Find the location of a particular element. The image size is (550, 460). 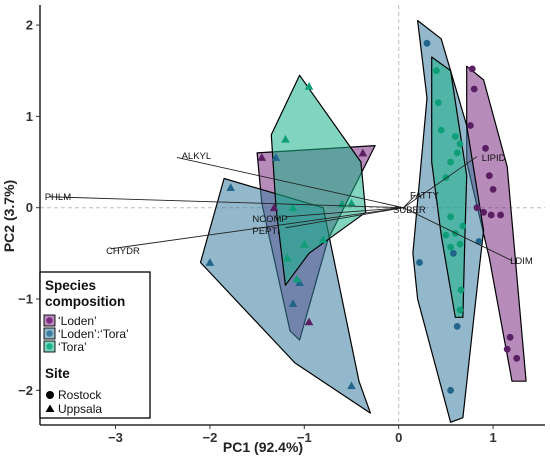

y-tick-label: 1 is located at coordinates (29, 116).